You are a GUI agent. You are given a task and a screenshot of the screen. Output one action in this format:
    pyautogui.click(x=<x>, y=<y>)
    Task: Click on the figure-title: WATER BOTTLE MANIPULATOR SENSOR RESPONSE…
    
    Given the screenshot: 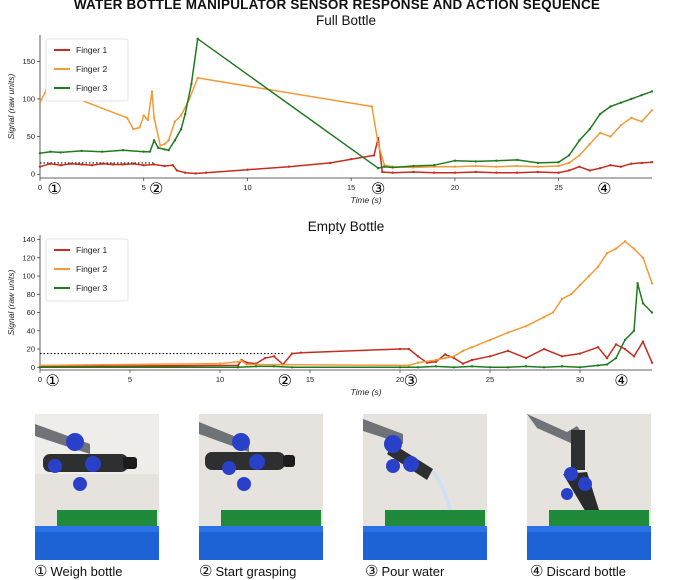 What is the action you would take?
    pyautogui.click(x=337, y=6)
    